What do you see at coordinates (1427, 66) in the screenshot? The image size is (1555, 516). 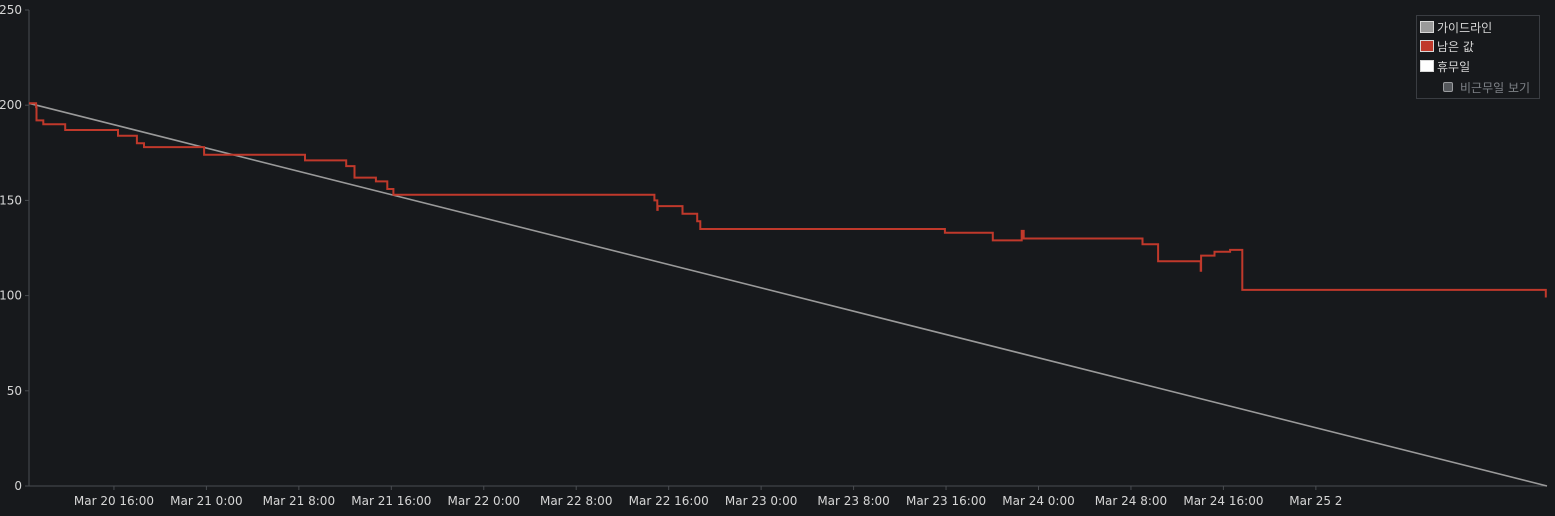 I see `legend-swatch-holiday` at bounding box center [1427, 66].